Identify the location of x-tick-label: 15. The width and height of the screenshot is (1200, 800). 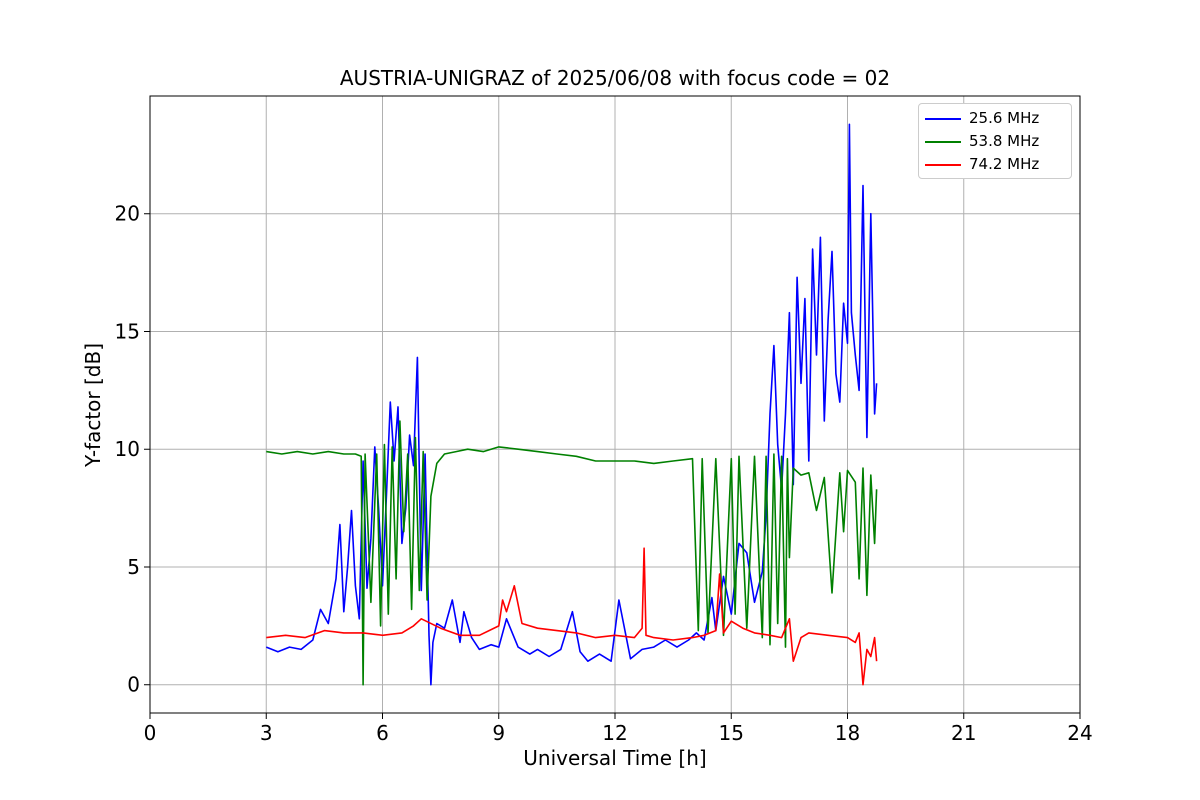
(731, 733).